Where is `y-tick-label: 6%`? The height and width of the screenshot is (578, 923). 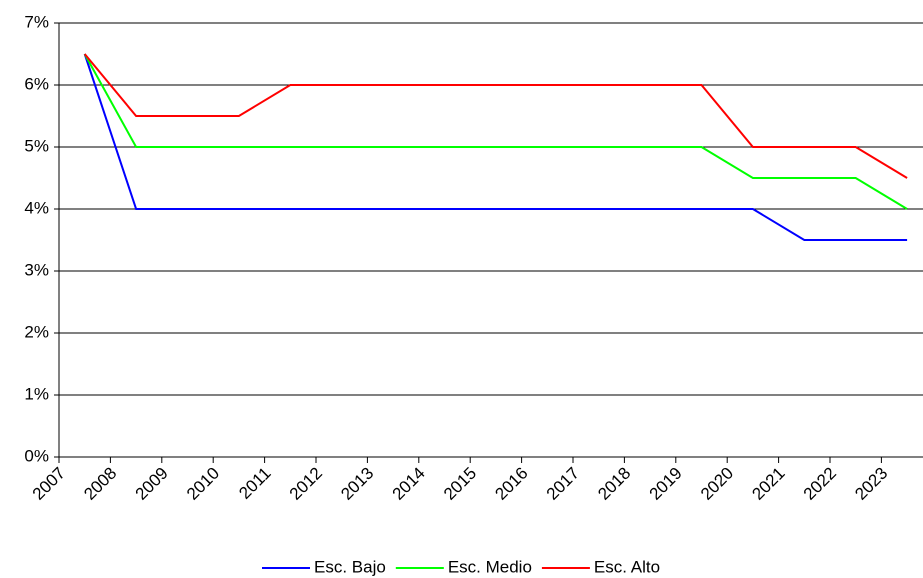 y-tick-label: 6% is located at coordinates (36, 83).